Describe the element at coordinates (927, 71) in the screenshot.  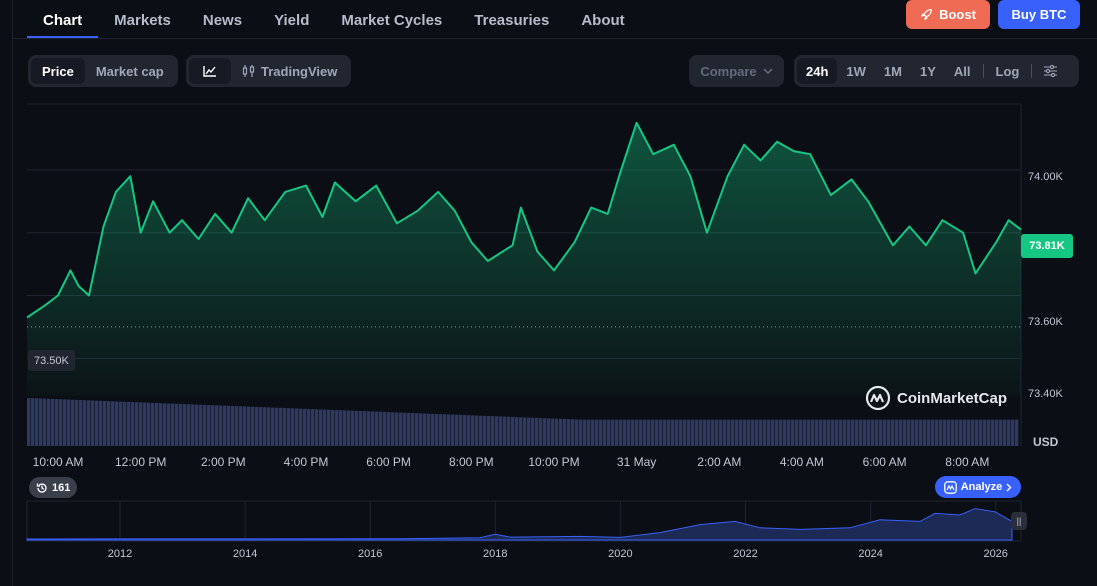
I see `range-1y: 1Y` at that location.